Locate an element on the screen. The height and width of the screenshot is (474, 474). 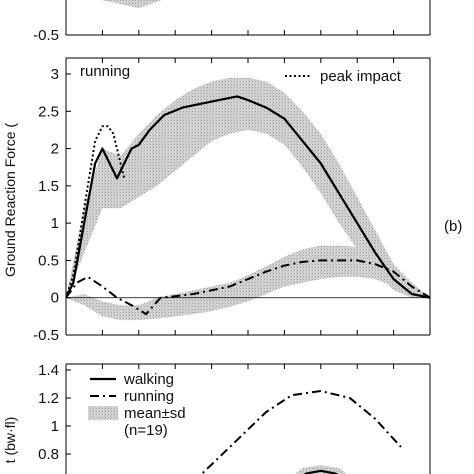
y-tick-label-1-4: 1.5 is located at coordinates (48, 186).